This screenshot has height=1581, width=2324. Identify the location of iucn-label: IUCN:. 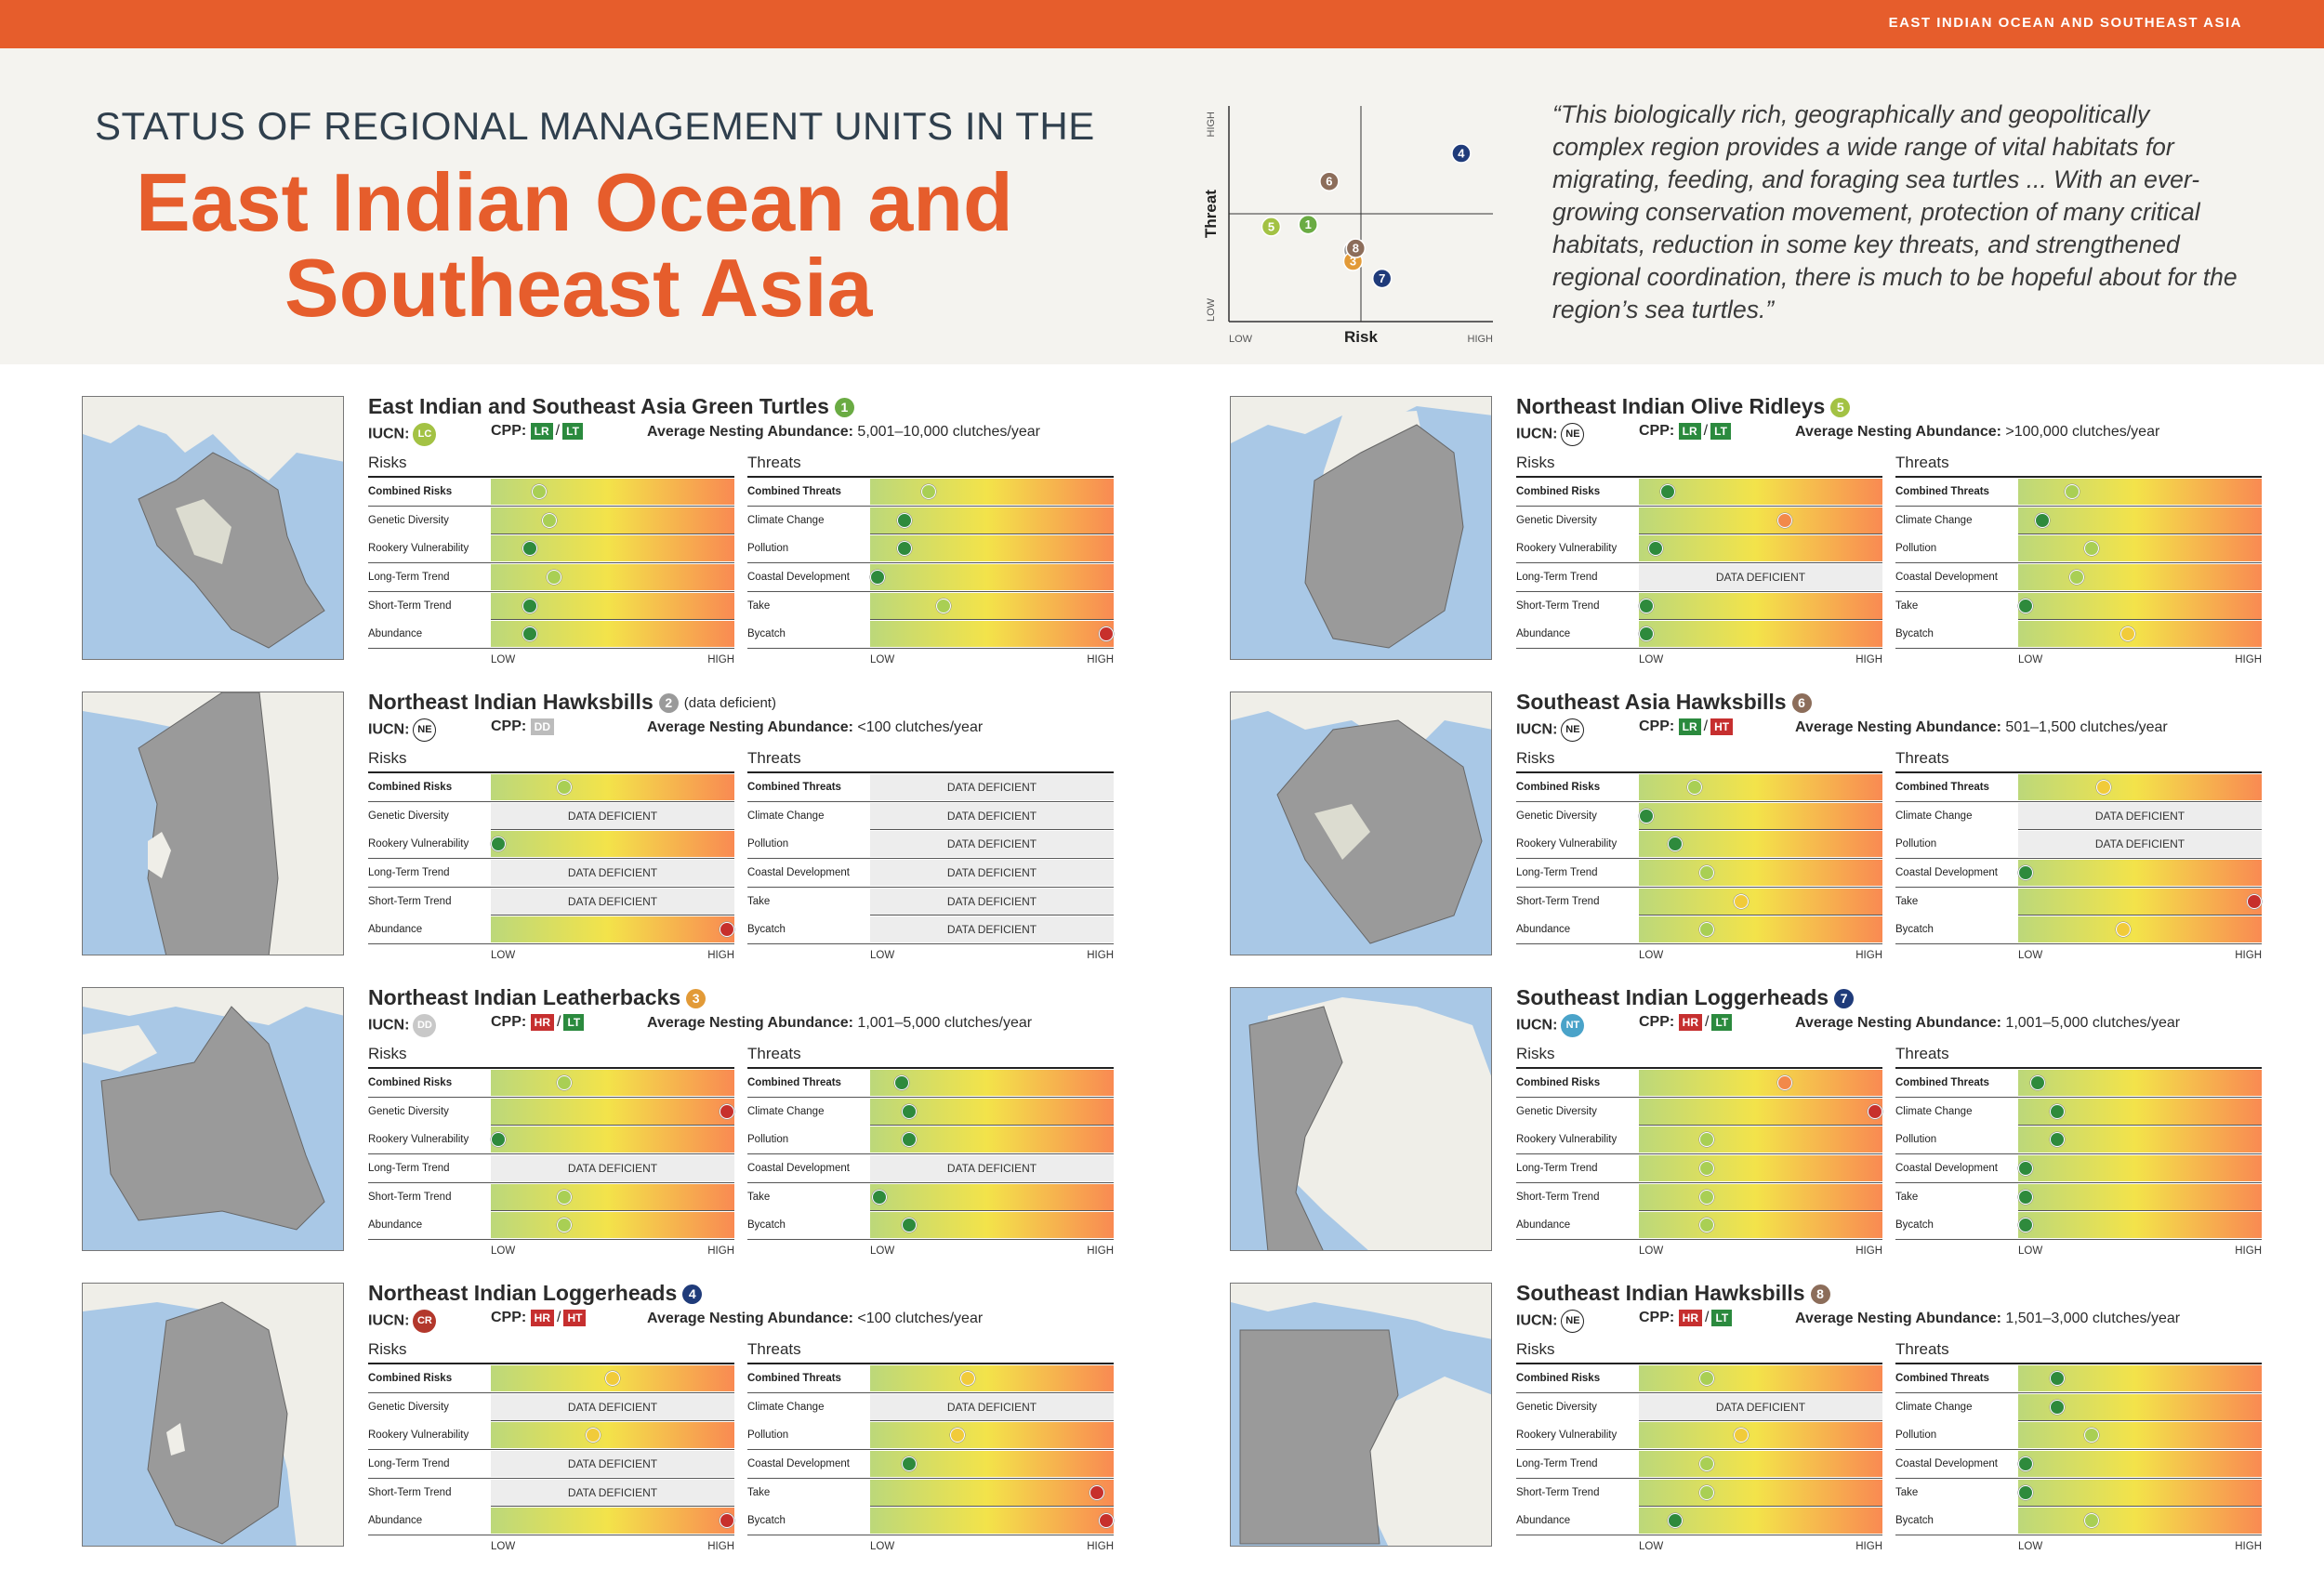
(1537, 729).